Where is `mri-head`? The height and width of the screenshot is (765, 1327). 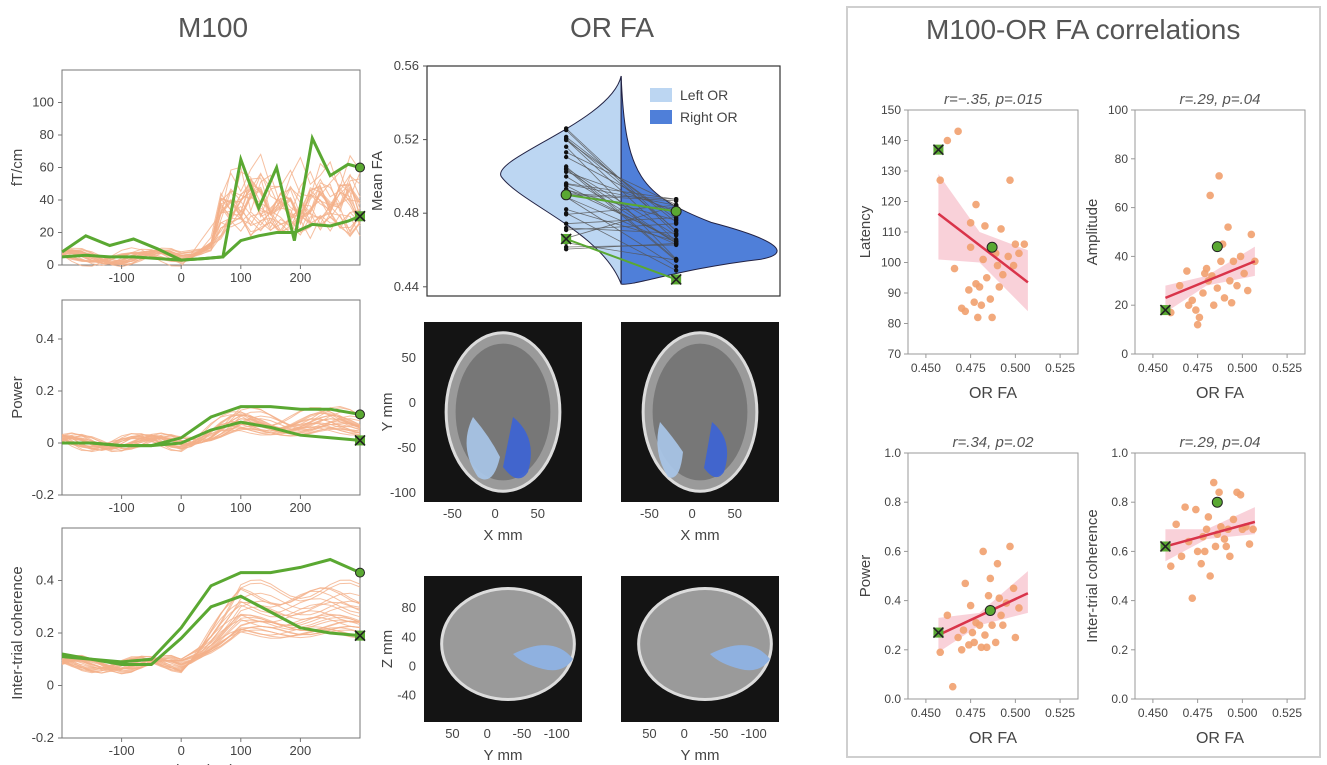 mri-head is located at coordinates (508, 644).